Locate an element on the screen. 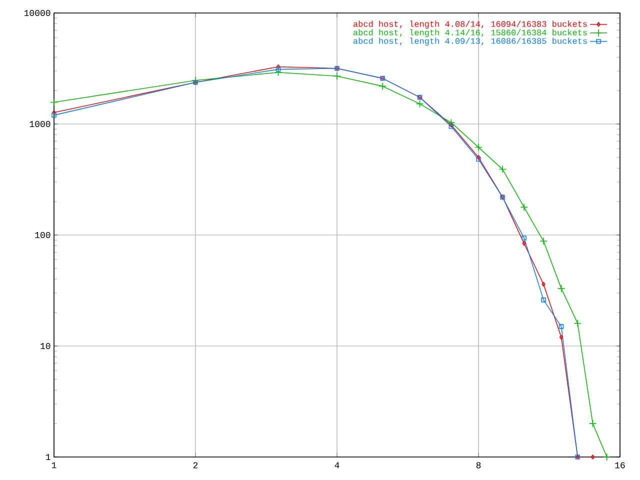 This screenshot has height=480, width=640. legend-label: abcd host, length 4.09/13, 16086/16385 buckets is located at coordinates (470, 42).